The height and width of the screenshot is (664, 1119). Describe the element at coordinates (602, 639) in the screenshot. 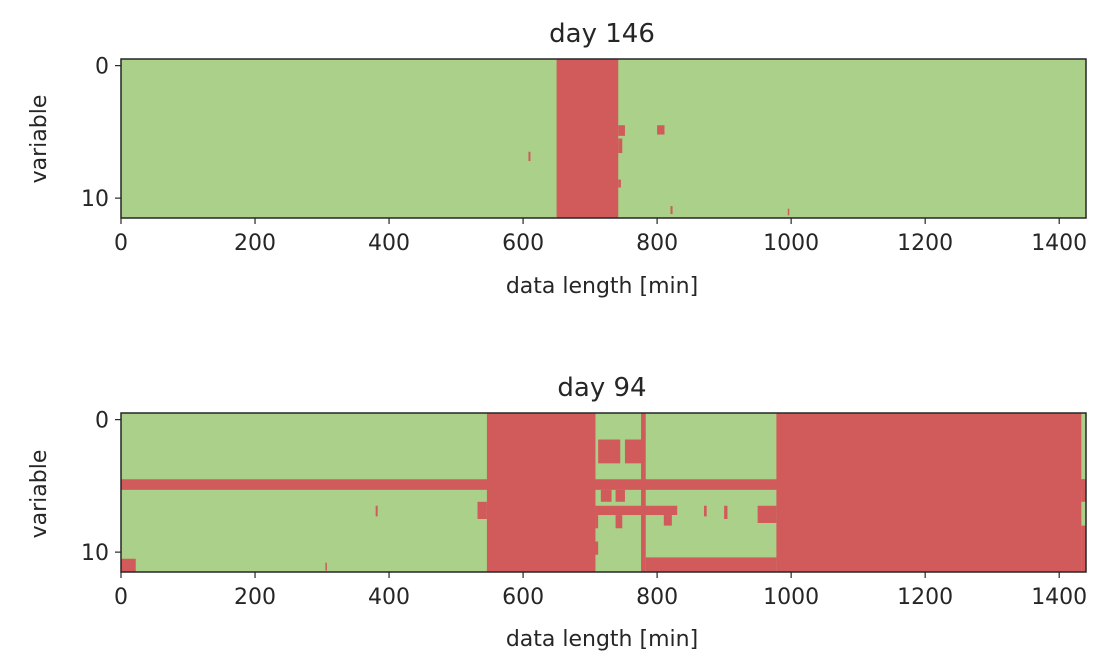

I see `panel-2-x-axis-label: data length [min]` at that location.